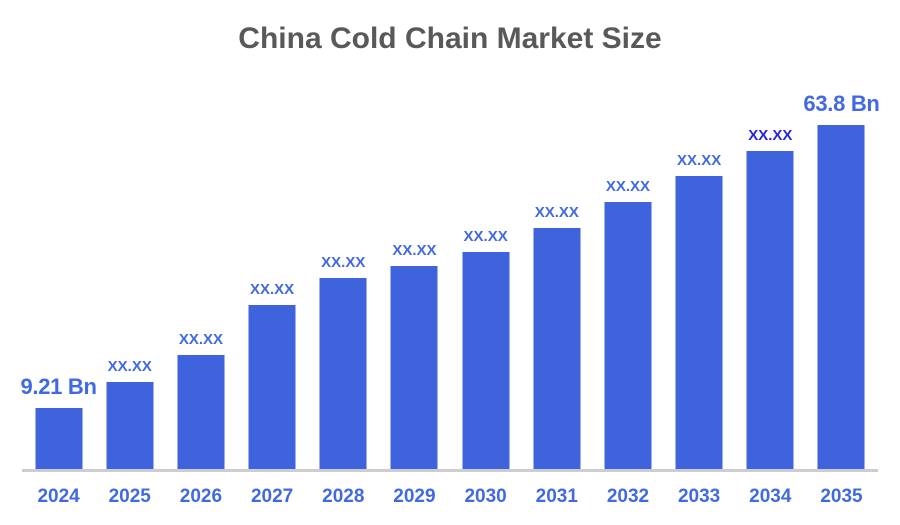 Image resolution: width=900 pixels, height=525 pixels. I want to click on value-label-2027: XX.XX, so click(272, 289).